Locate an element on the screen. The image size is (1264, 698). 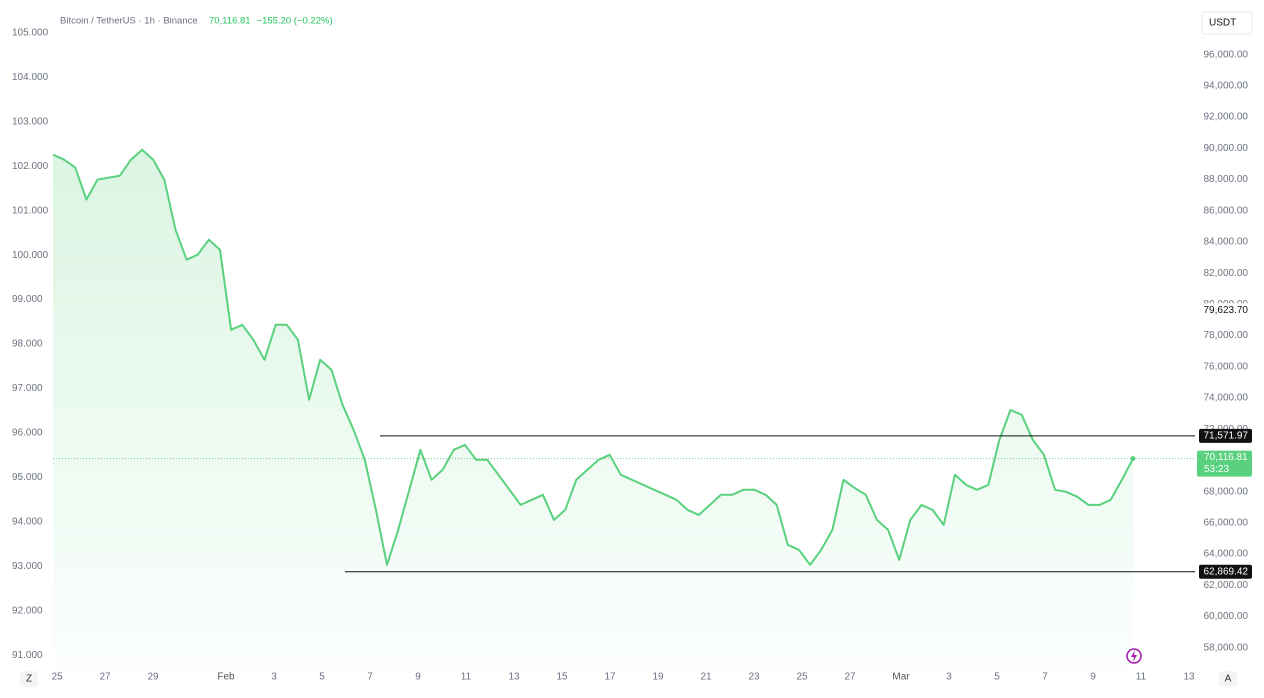
x-tick-label: 15 is located at coordinates (562, 677).